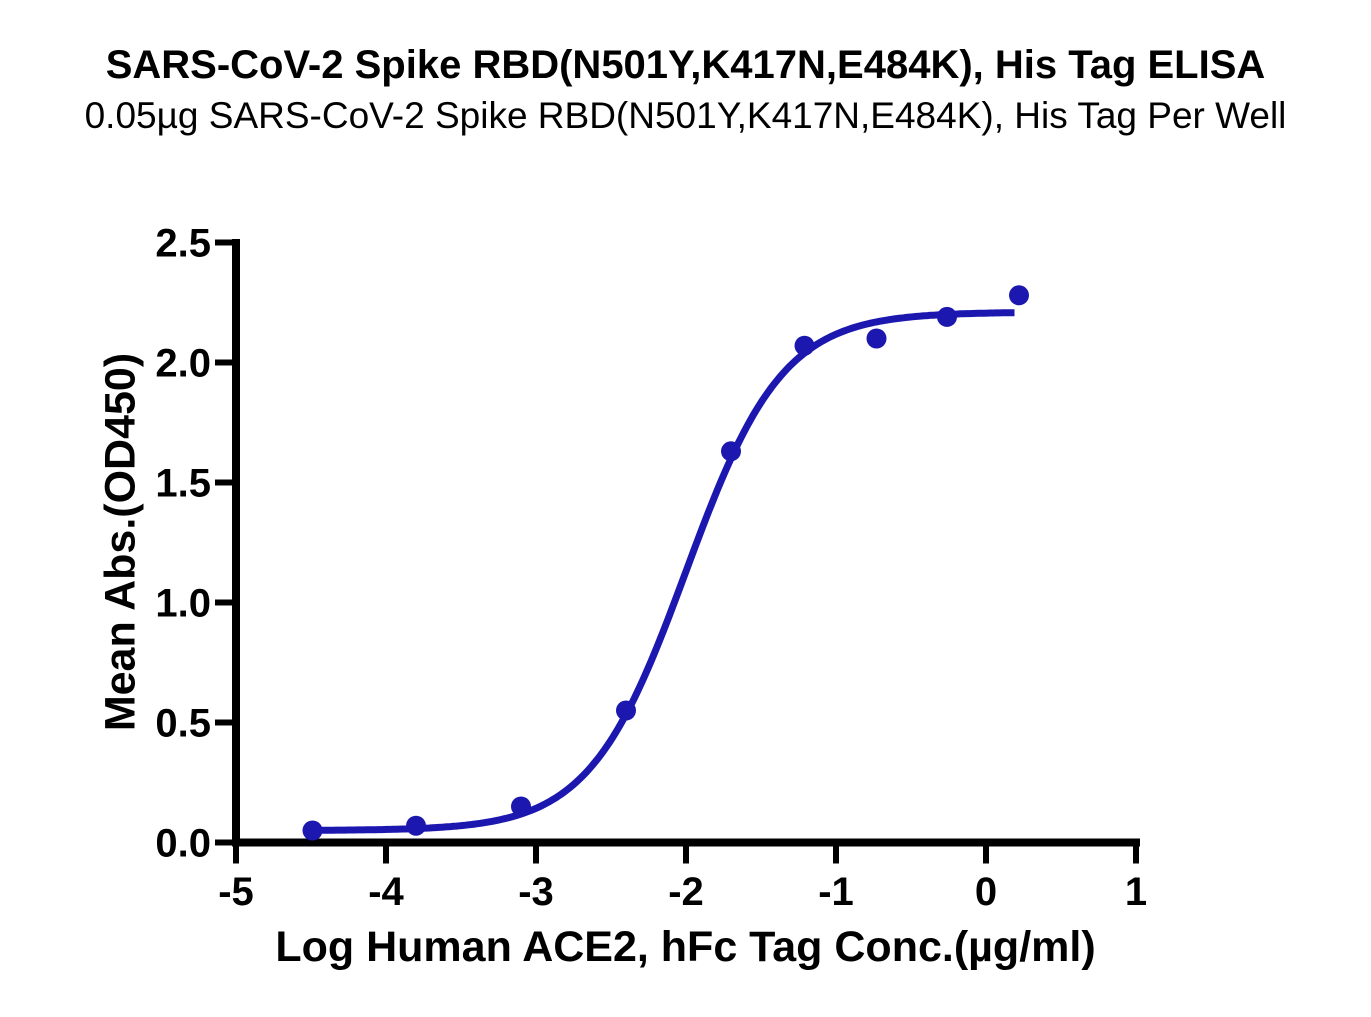 The height and width of the screenshot is (1017, 1371). I want to click on y-tick-label: 1.5, so click(183, 484).